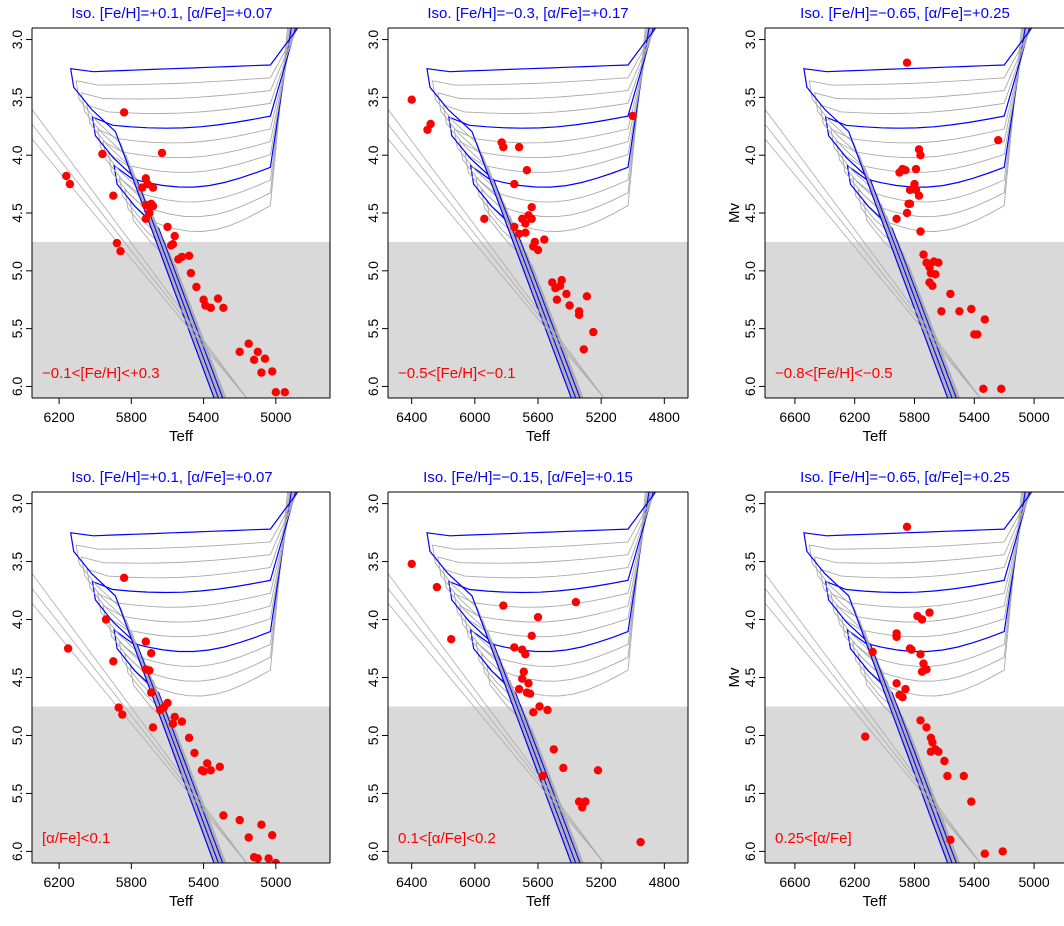 This screenshot has width=1064, height=926. Describe the element at coordinates (527, 13) in the screenshot. I see `panel-title: Iso. [Fe/H]=−0.3, [α/Fe]=+0.17` at that location.